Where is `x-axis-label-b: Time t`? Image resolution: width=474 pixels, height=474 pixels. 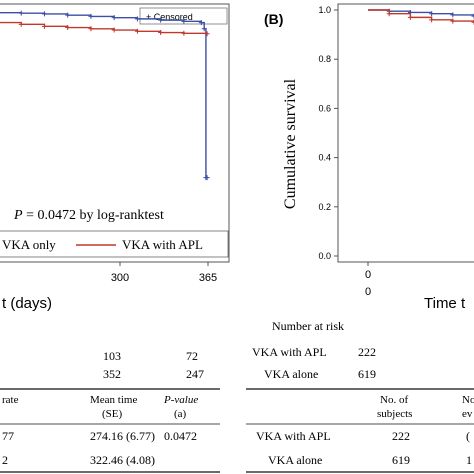
x-axis-label-b: Time t is located at coordinates (445, 303).